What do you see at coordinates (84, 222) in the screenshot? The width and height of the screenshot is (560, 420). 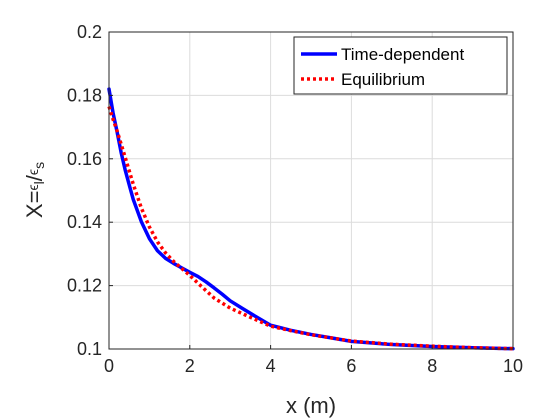 I see `y-tick-label: 0.14` at bounding box center [84, 222].